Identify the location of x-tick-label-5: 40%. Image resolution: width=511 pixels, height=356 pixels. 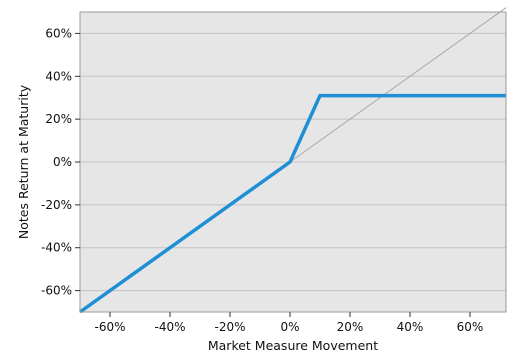
(410, 327).